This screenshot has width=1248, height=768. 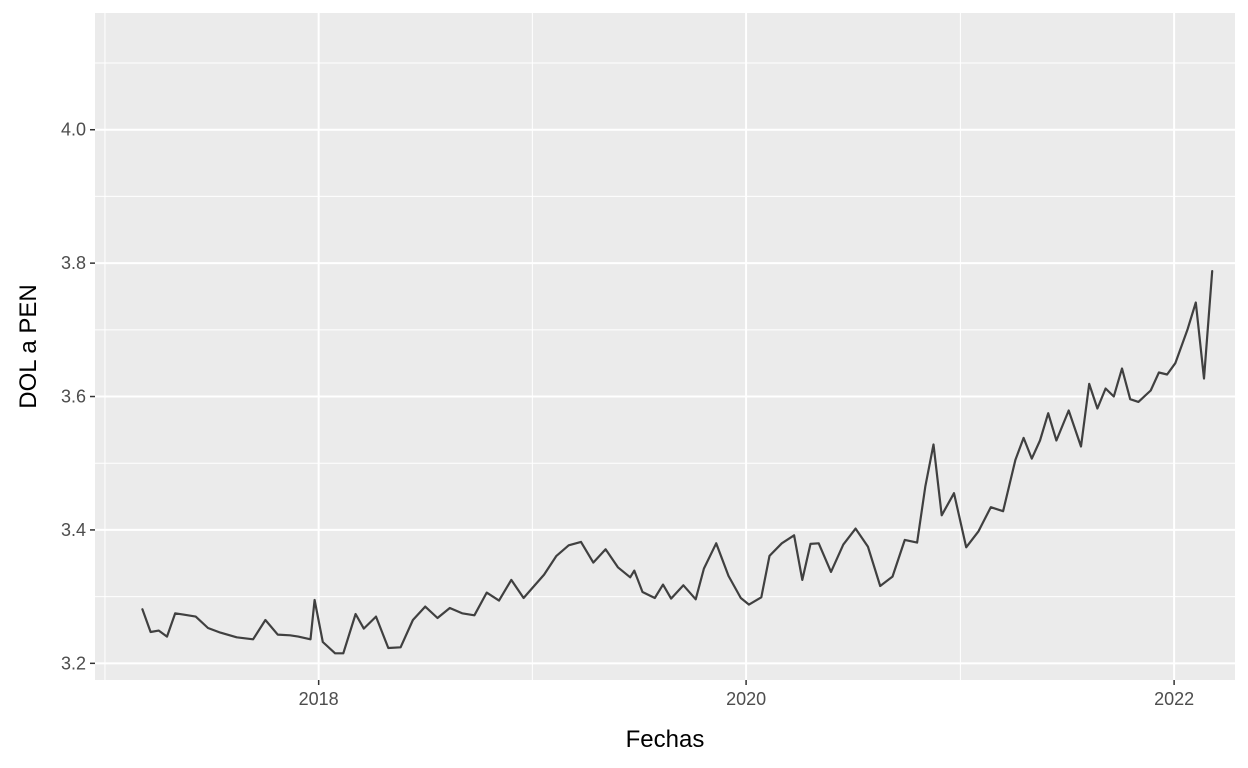 What do you see at coordinates (73, 663) in the screenshot?
I see `y-tick-label: 3.2` at bounding box center [73, 663].